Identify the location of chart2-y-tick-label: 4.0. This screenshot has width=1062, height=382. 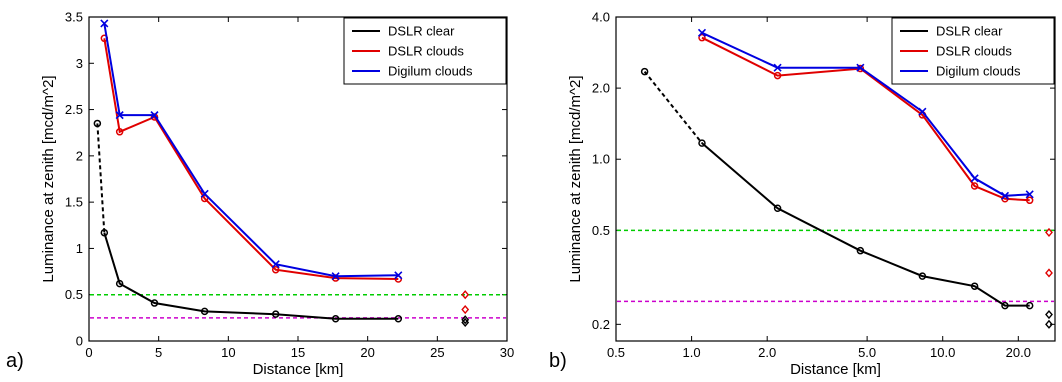
(601, 17).